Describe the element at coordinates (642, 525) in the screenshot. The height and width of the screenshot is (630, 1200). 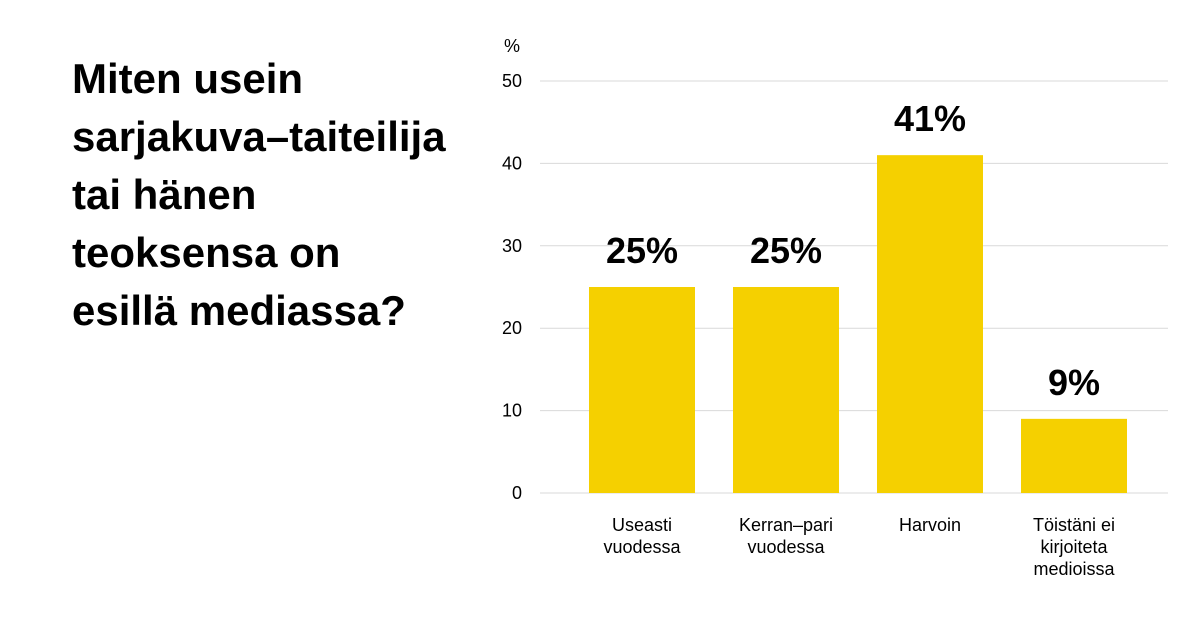
I see `category-label-line: Useasti` at that location.